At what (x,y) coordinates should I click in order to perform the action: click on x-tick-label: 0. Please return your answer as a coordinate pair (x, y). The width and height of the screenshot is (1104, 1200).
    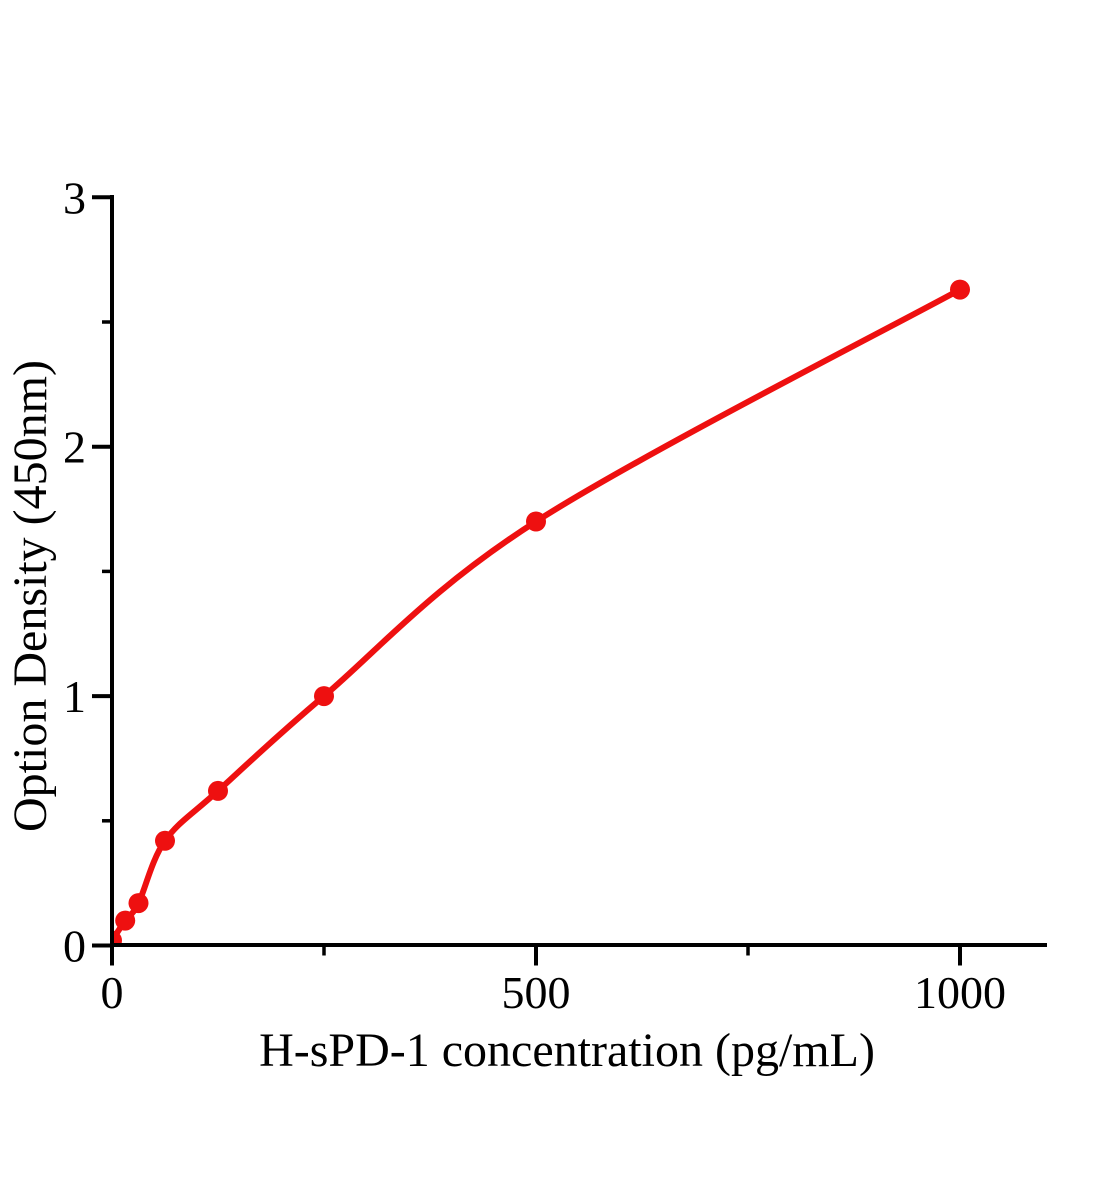
    Looking at the image, I should click on (112, 992).